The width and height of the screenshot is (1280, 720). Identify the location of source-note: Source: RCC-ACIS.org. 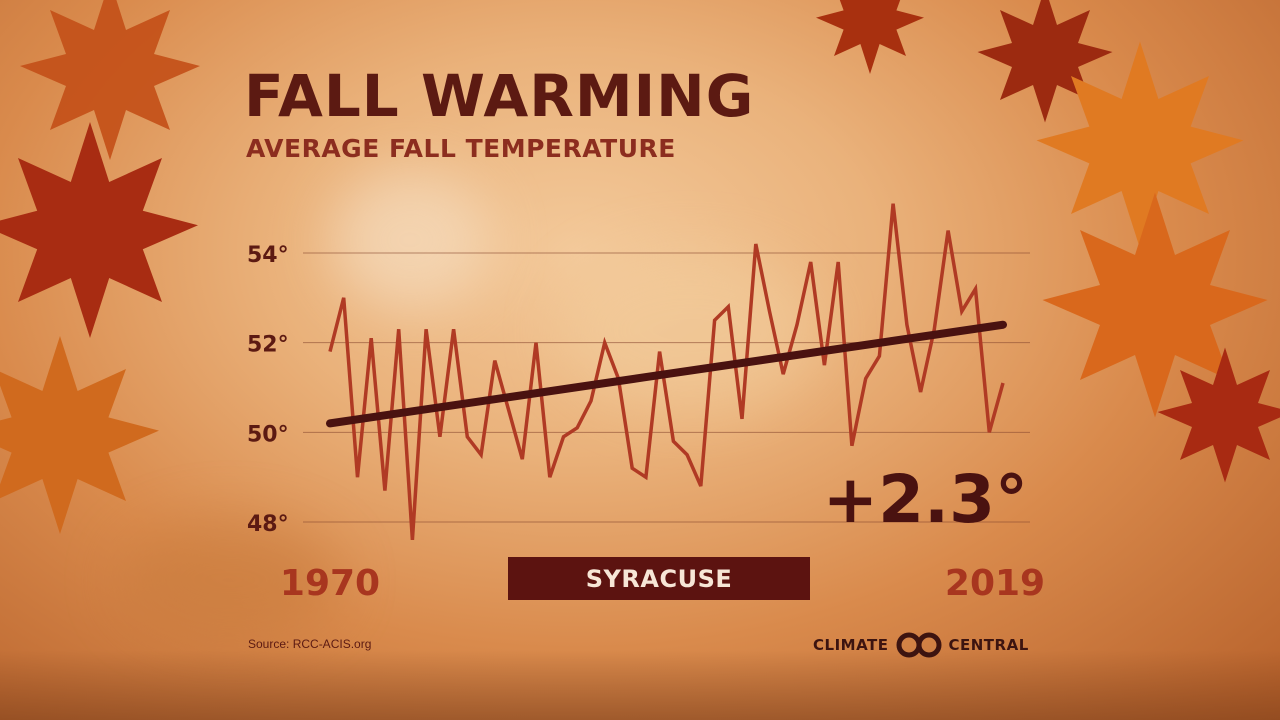
(310, 644).